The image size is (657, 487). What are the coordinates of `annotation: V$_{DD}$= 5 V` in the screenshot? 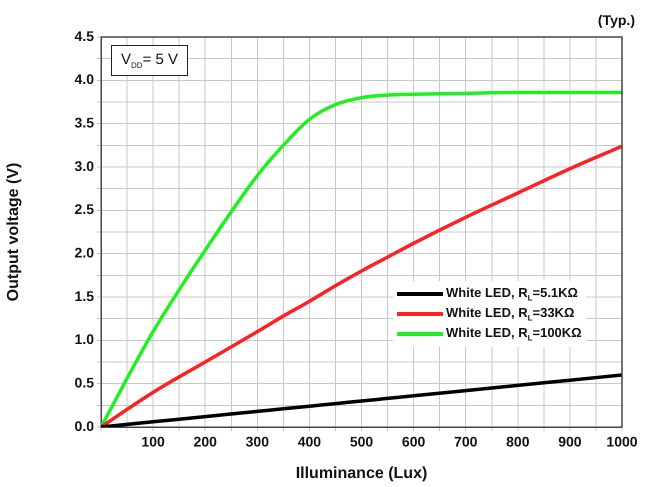 It's located at (149, 60).